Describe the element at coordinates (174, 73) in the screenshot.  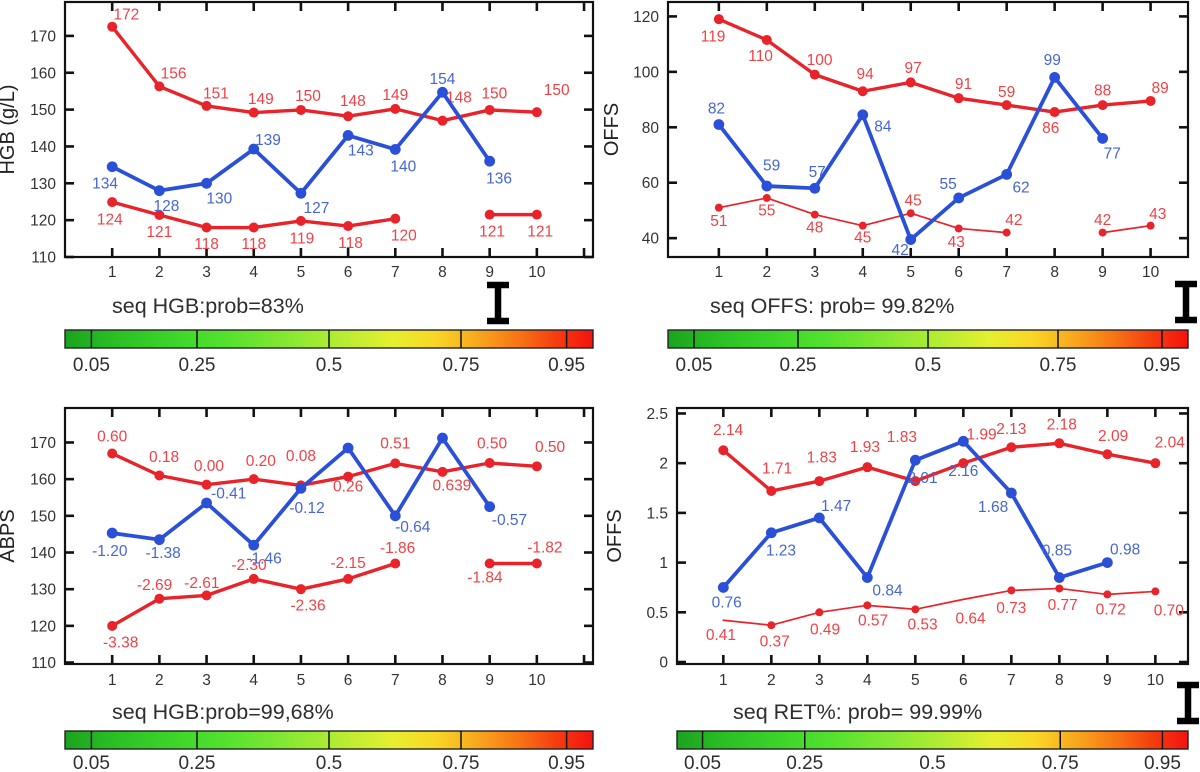
I see `point-label-upper-red: 156` at that location.